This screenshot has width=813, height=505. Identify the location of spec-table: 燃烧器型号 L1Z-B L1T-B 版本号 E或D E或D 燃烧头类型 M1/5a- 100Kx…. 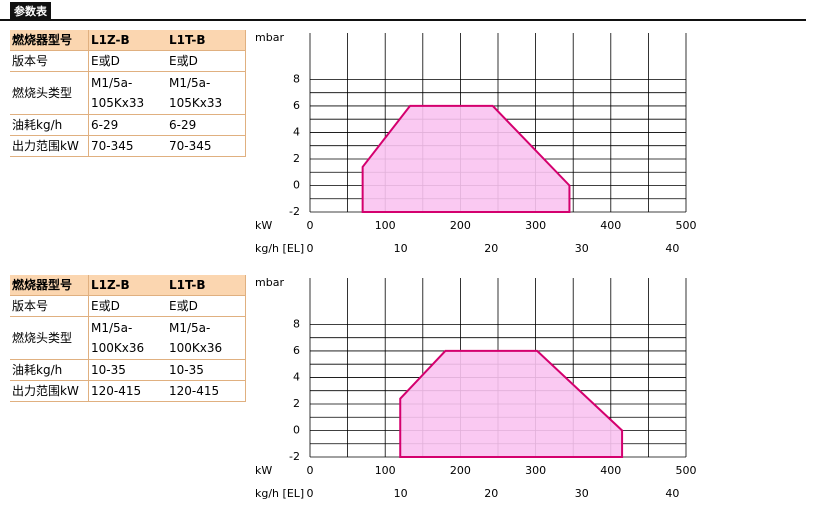
(128, 338).